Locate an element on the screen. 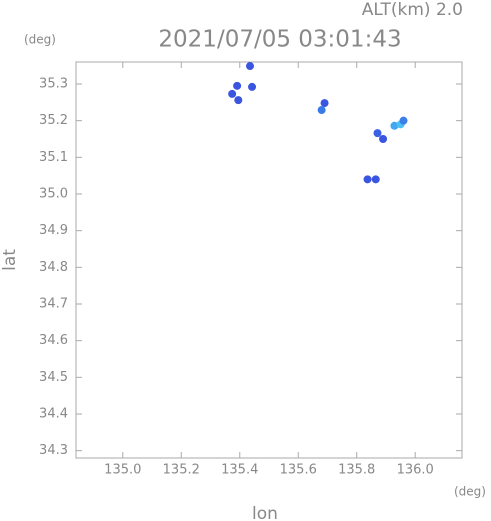 This screenshot has width=491, height=521. y-tick-label: 34.7 is located at coordinates (53, 304).